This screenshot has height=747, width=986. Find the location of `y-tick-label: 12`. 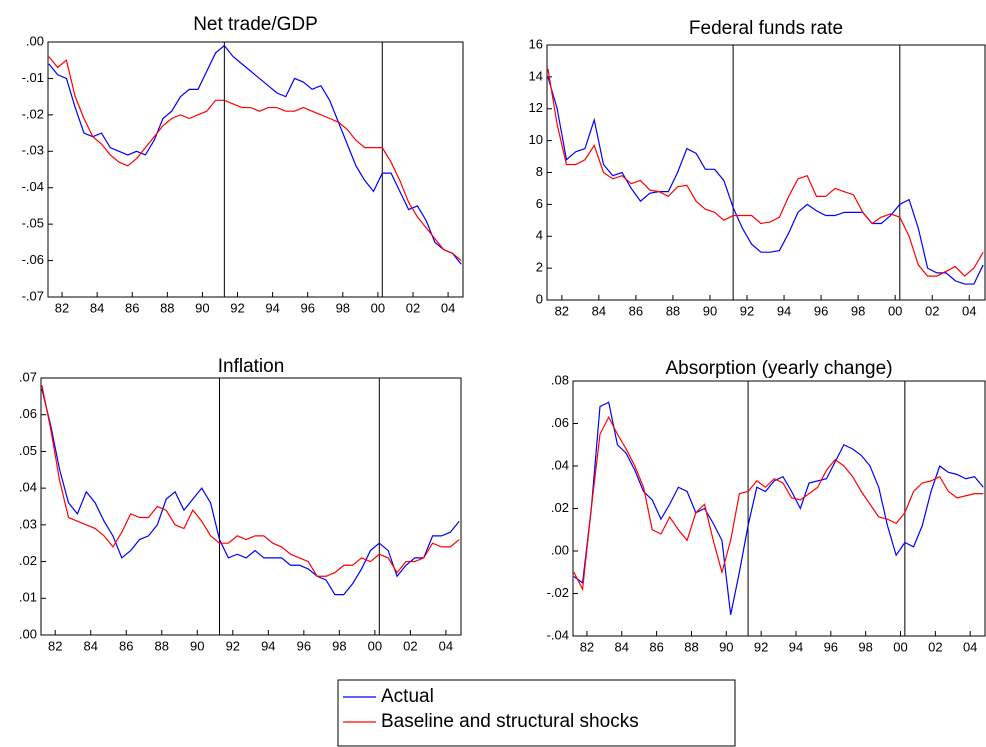

y-tick-label: 12 is located at coordinates (536, 107).